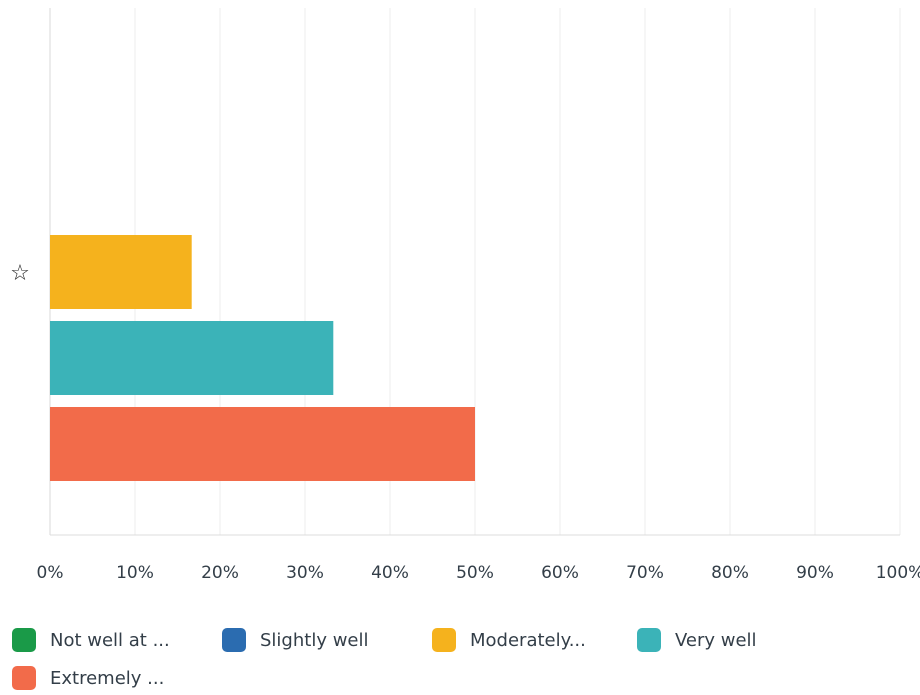 The height and width of the screenshot is (695, 920). I want to click on legend-item: Slightly well, so click(295, 640).